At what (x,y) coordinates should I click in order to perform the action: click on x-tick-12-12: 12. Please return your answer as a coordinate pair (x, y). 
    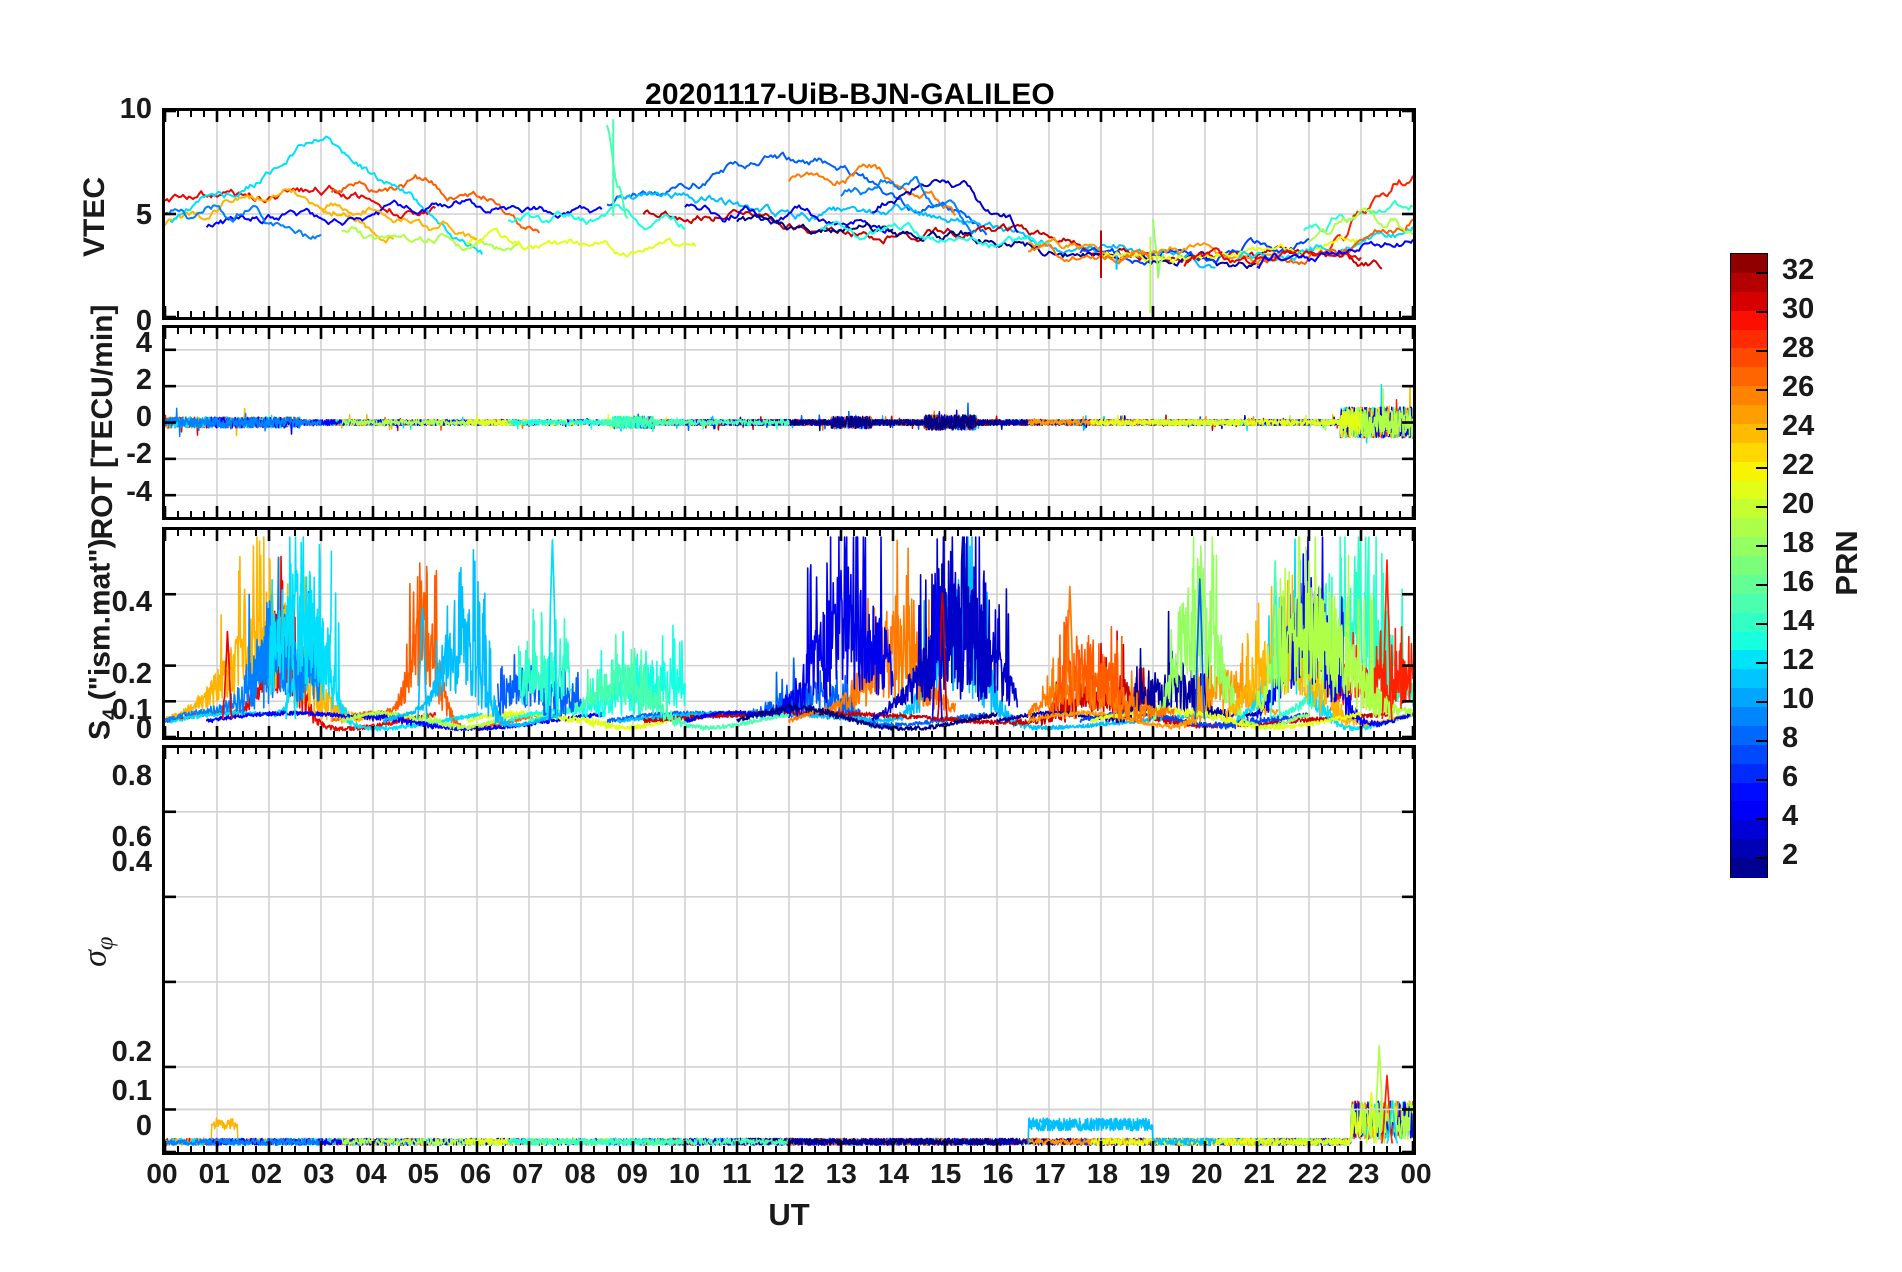
    Looking at the image, I should click on (789, 1173).